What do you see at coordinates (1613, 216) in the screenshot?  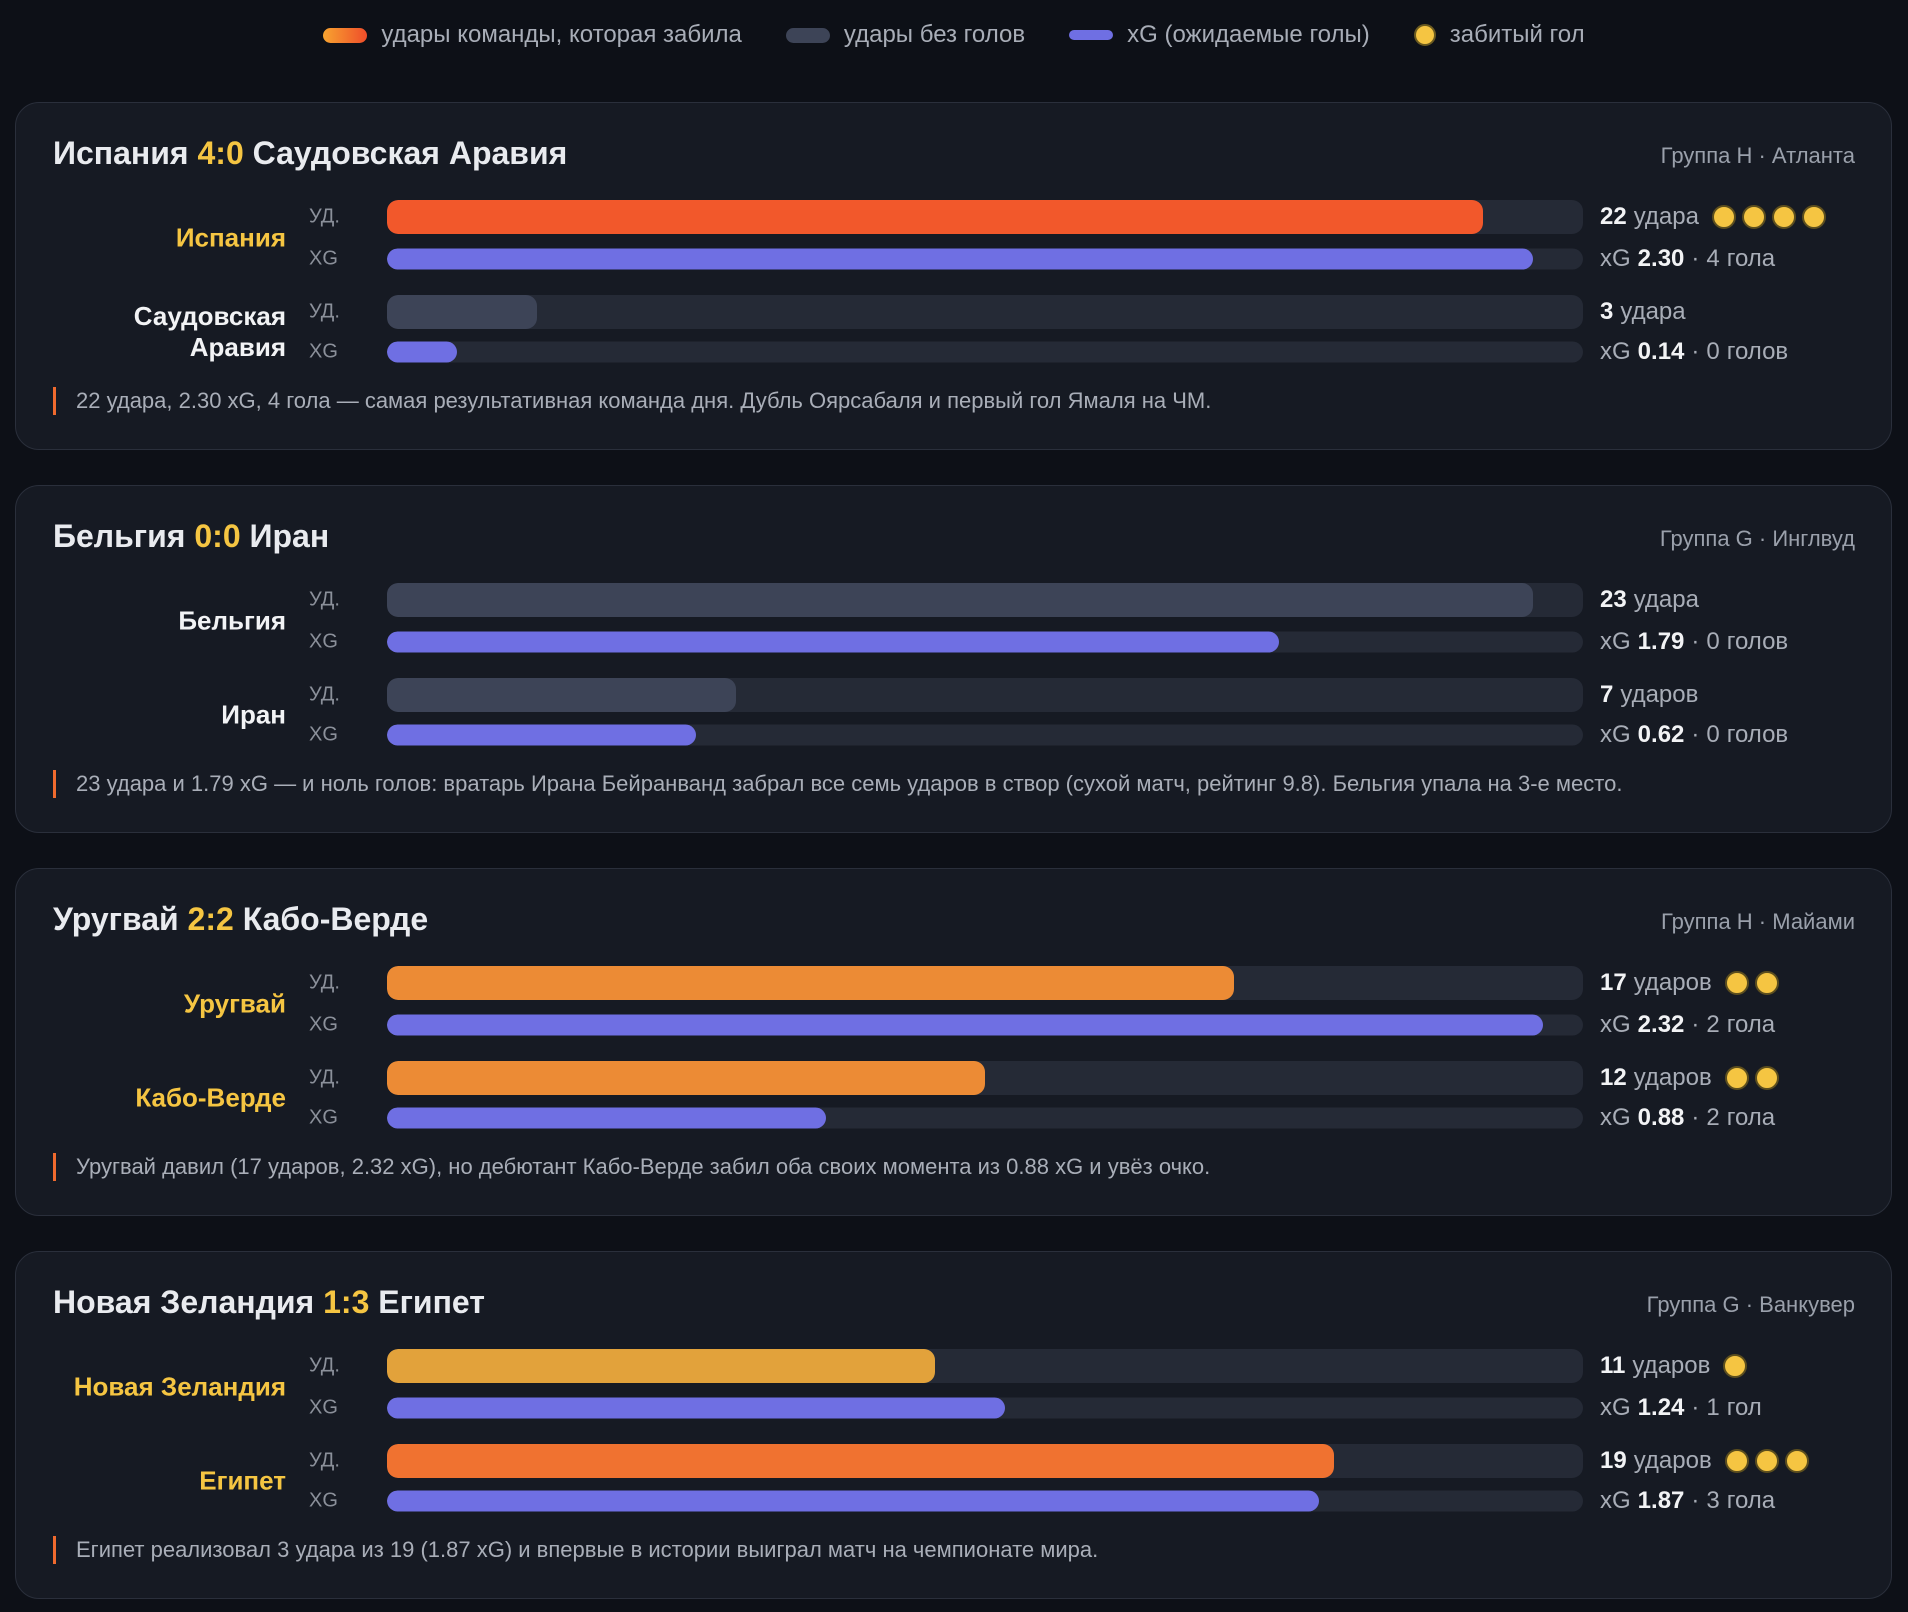 I see `shots-value: 22` at bounding box center [1613, 216].